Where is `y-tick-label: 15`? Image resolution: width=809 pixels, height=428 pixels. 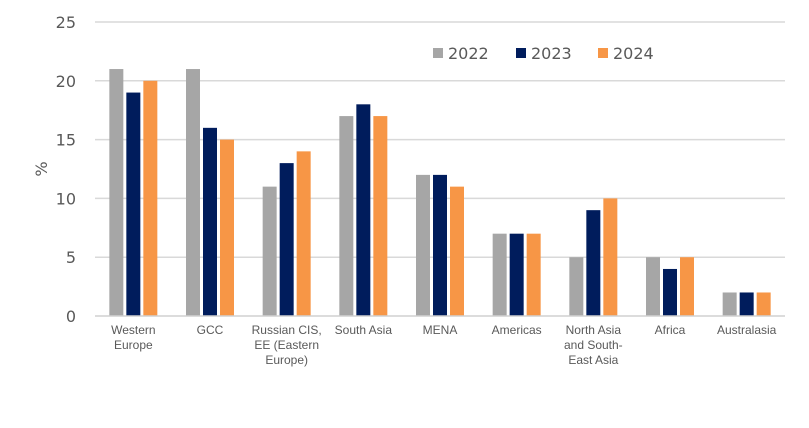
y-tick-label: 15 is located at coordinates (66, 140).